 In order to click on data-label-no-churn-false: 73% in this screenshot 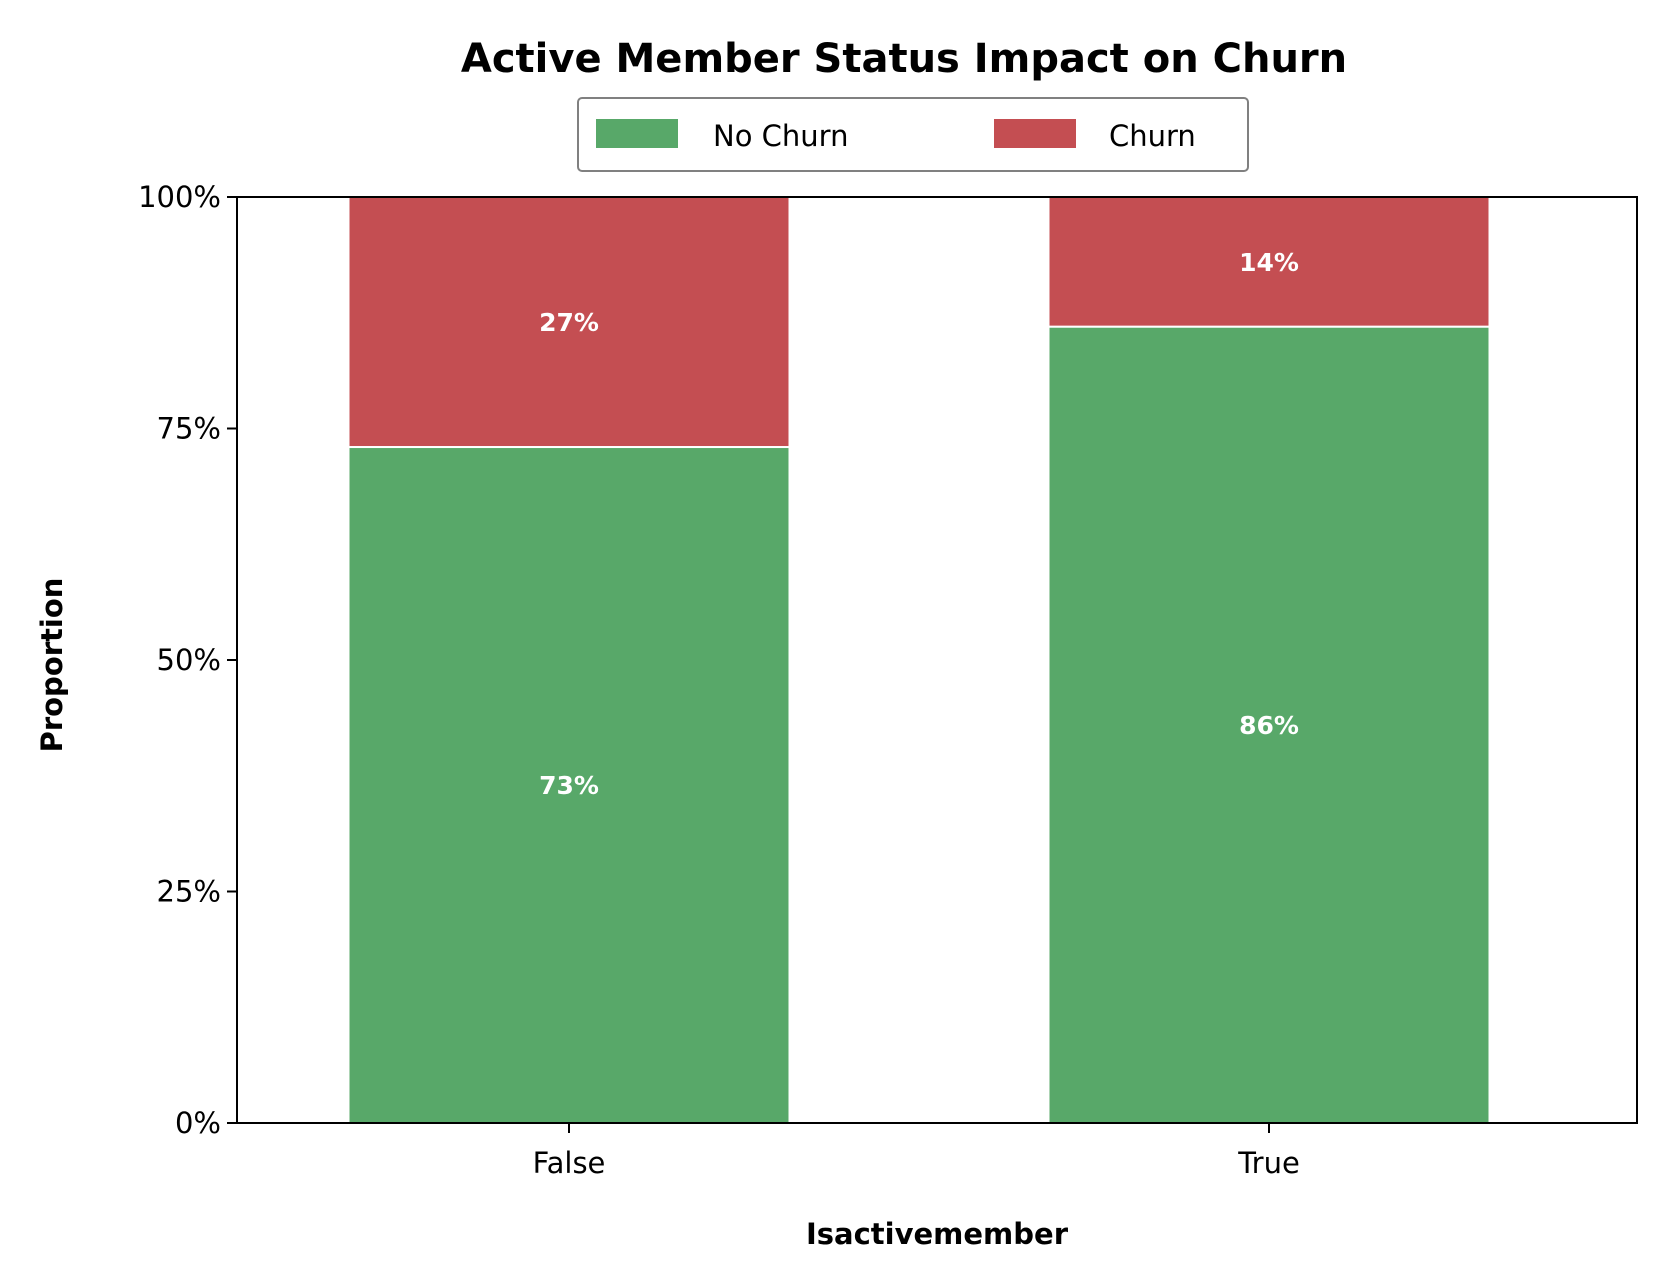, I will do `click(569, 785)`.